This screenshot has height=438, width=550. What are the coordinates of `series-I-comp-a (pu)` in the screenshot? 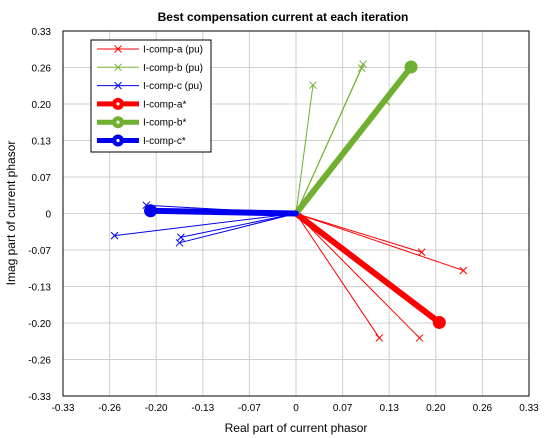 It's located at (381, 277).